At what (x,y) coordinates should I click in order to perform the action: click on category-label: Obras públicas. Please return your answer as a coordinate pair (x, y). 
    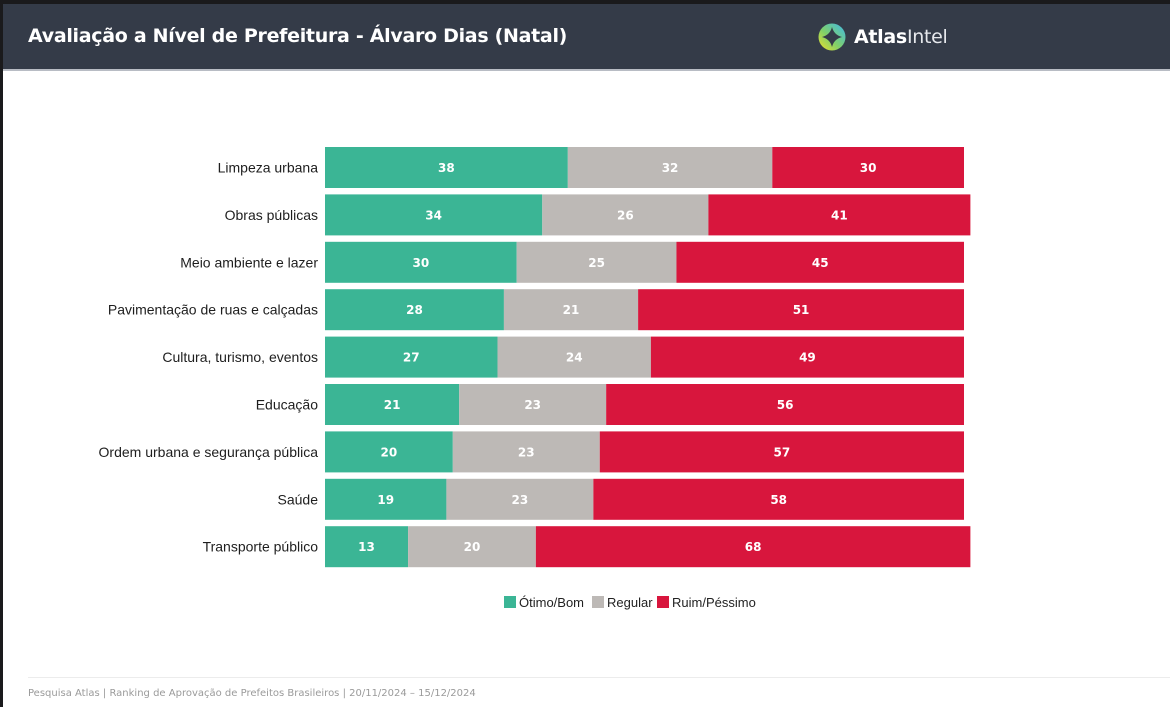
    Looking at the image, I should click on (271, 215).